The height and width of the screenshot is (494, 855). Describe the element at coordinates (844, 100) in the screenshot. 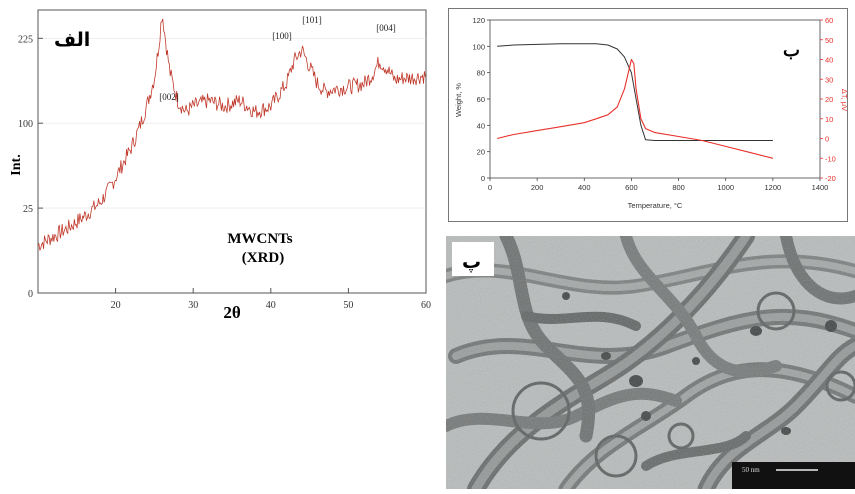

I see `tga-y2-axis-label: ΔT, μV` at that location.